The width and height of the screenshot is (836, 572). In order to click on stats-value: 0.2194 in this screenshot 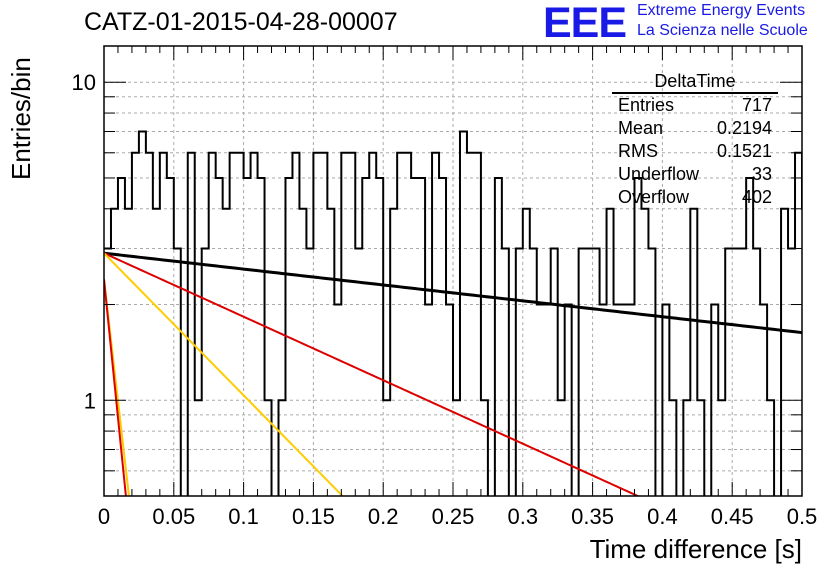, I will do `click(744, 128)`.